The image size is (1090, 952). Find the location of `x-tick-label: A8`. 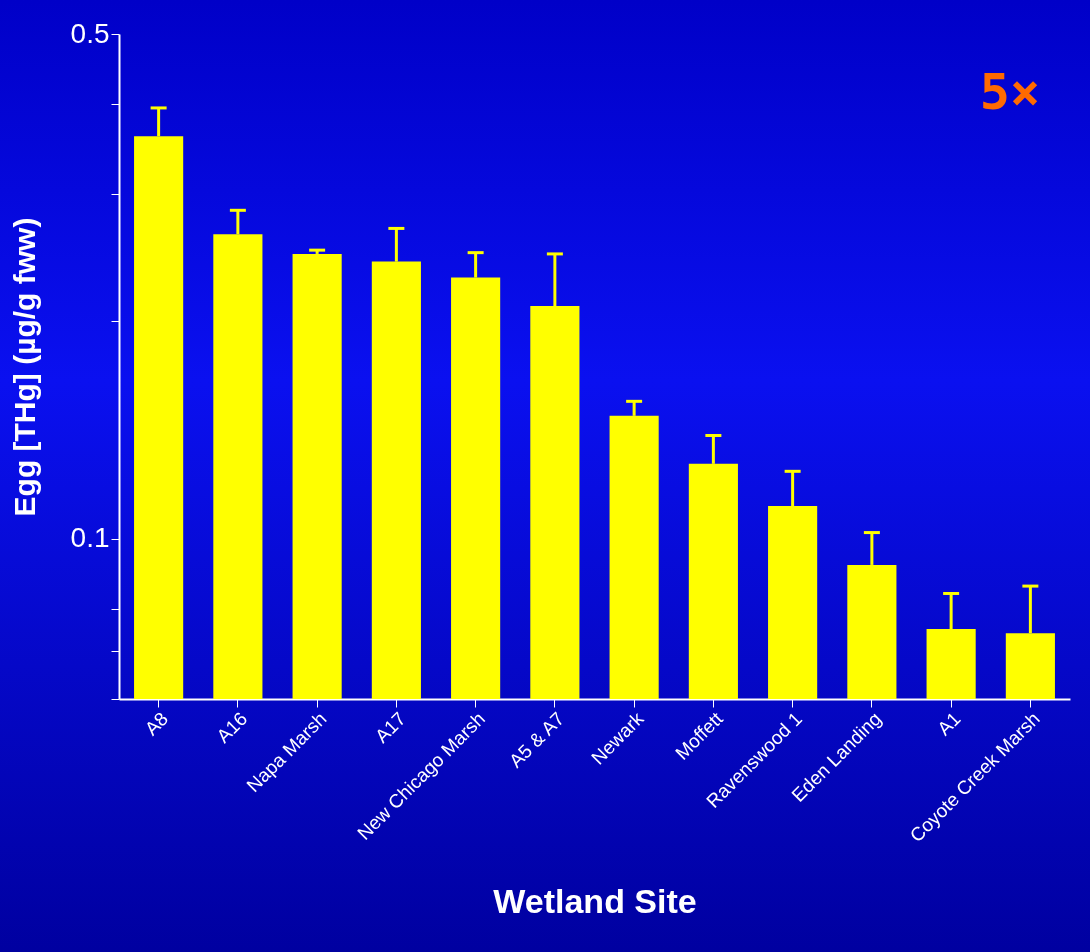

x-tick-label: A8 is located at coordinates (156, 724).